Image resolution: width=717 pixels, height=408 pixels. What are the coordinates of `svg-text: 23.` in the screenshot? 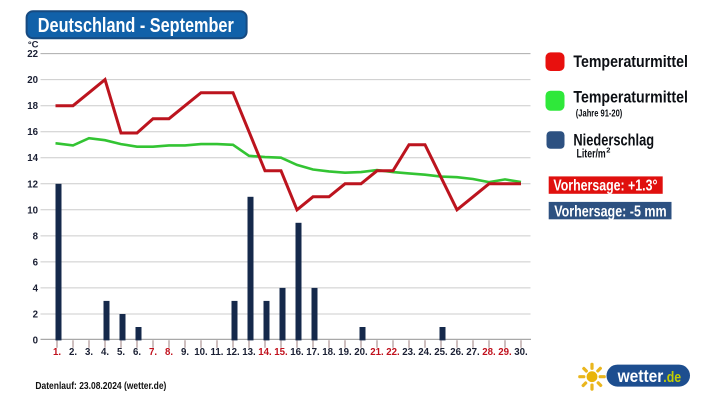 It's located at (409, 352).